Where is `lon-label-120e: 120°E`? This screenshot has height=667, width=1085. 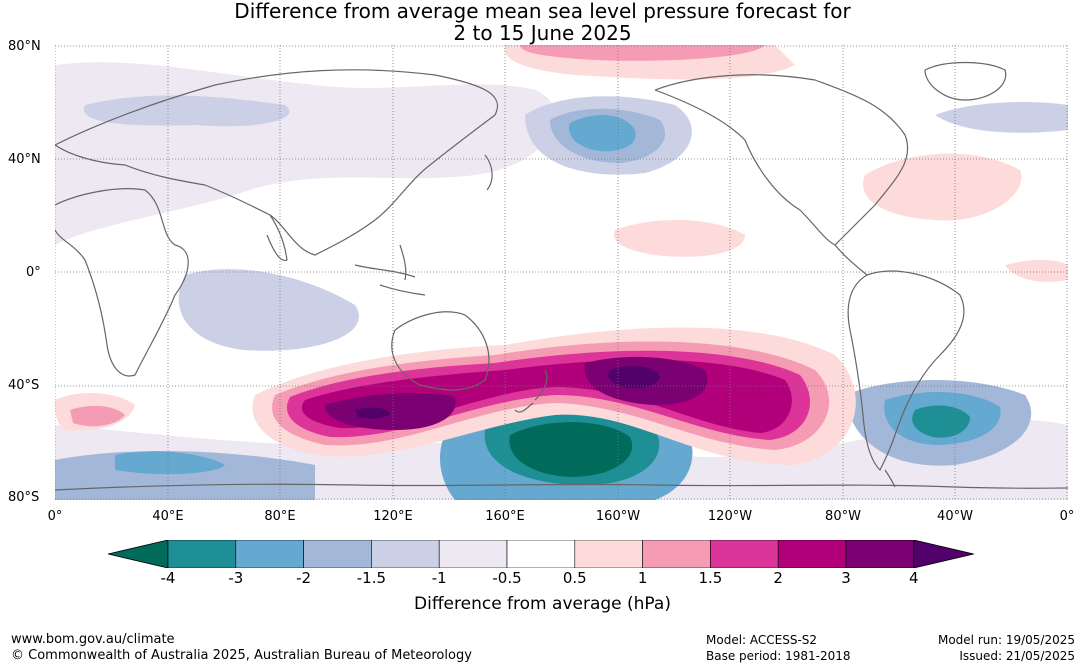 lon-label-120e: 120°E is located at coordinates (393, 516).